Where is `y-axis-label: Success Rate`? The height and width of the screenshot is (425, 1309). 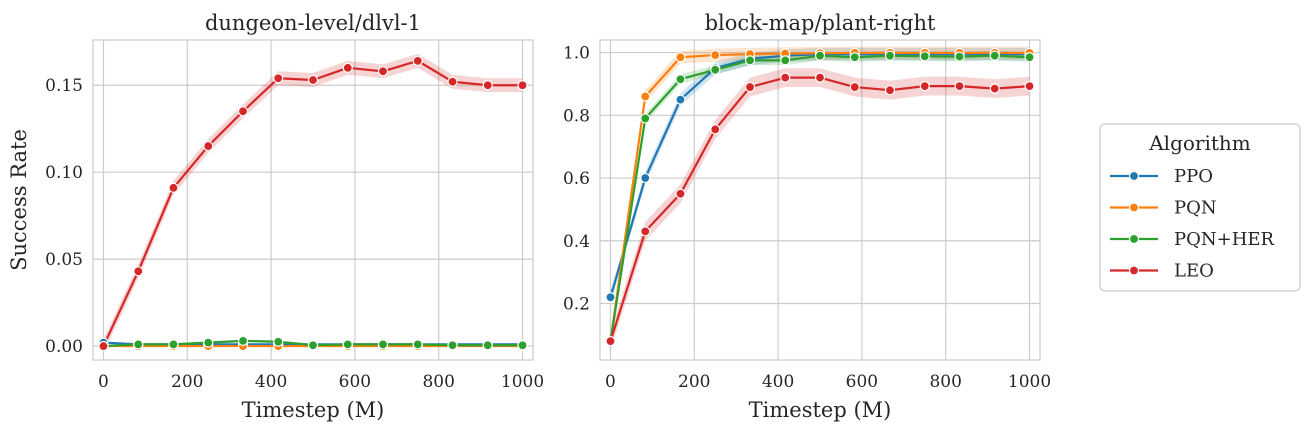
y-axis-label: Success Rate is located at coordinates (19, 200).